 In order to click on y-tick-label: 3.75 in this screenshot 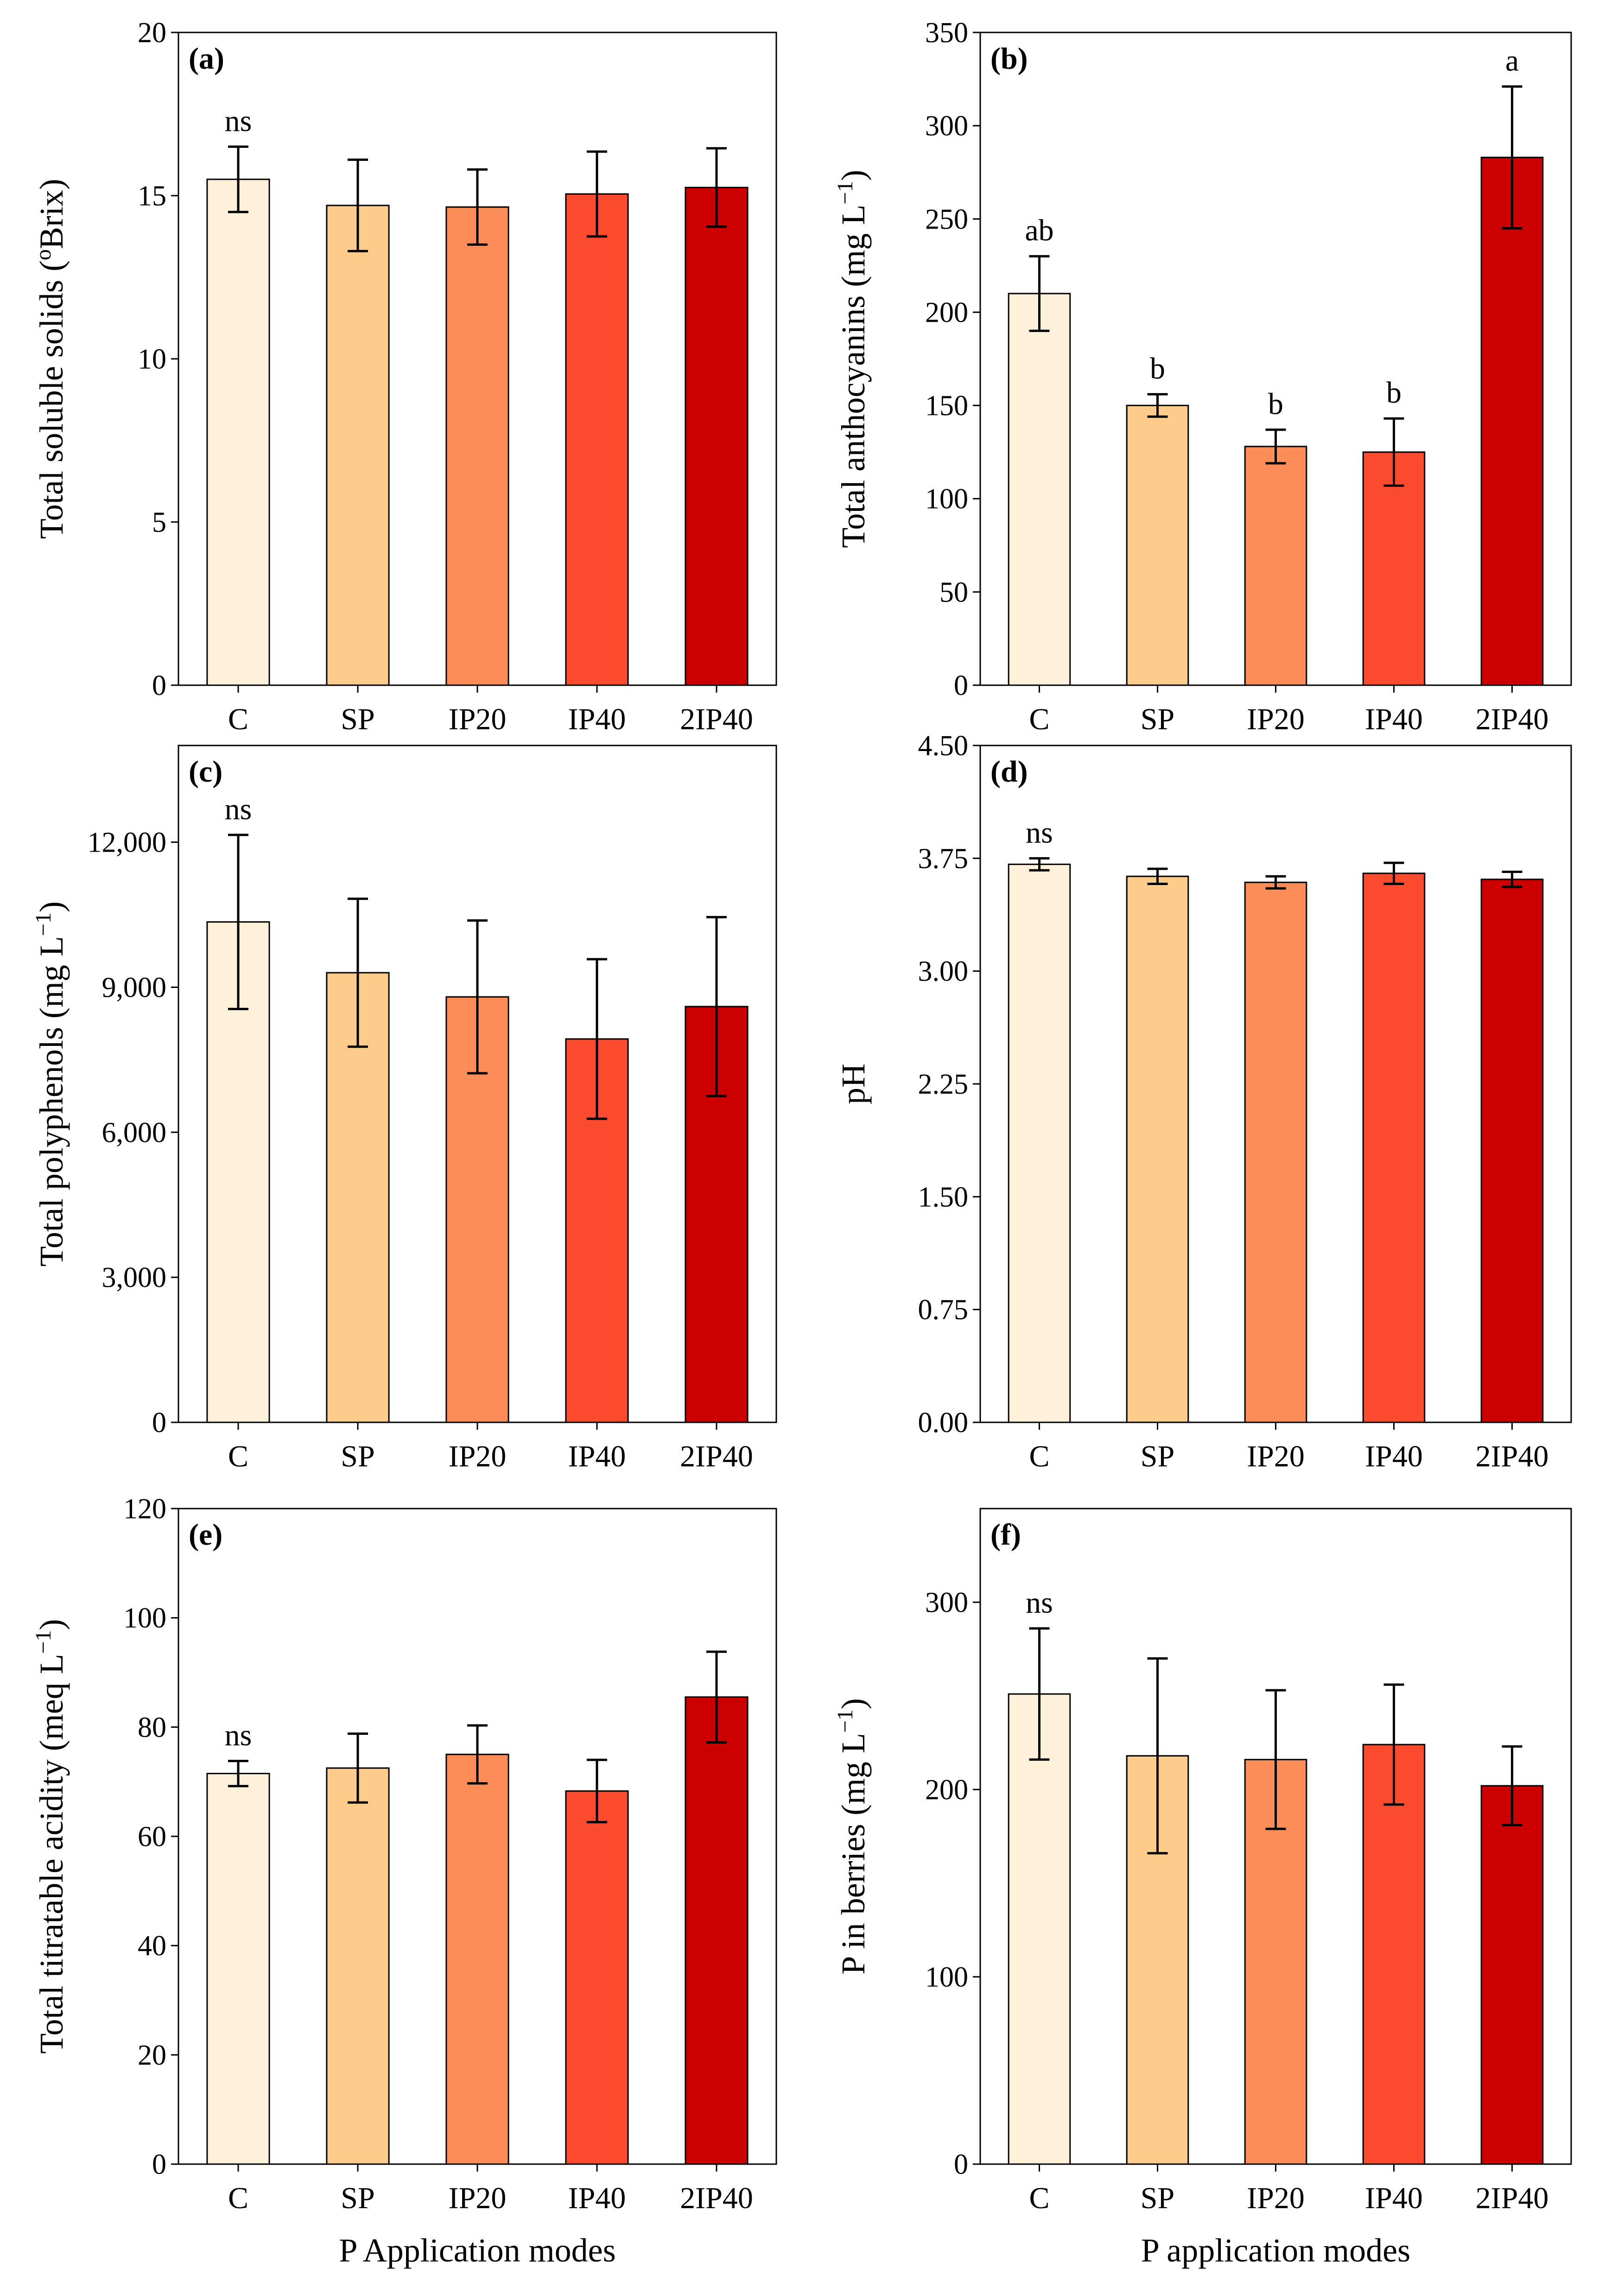, I will do `click(943, 858)`.